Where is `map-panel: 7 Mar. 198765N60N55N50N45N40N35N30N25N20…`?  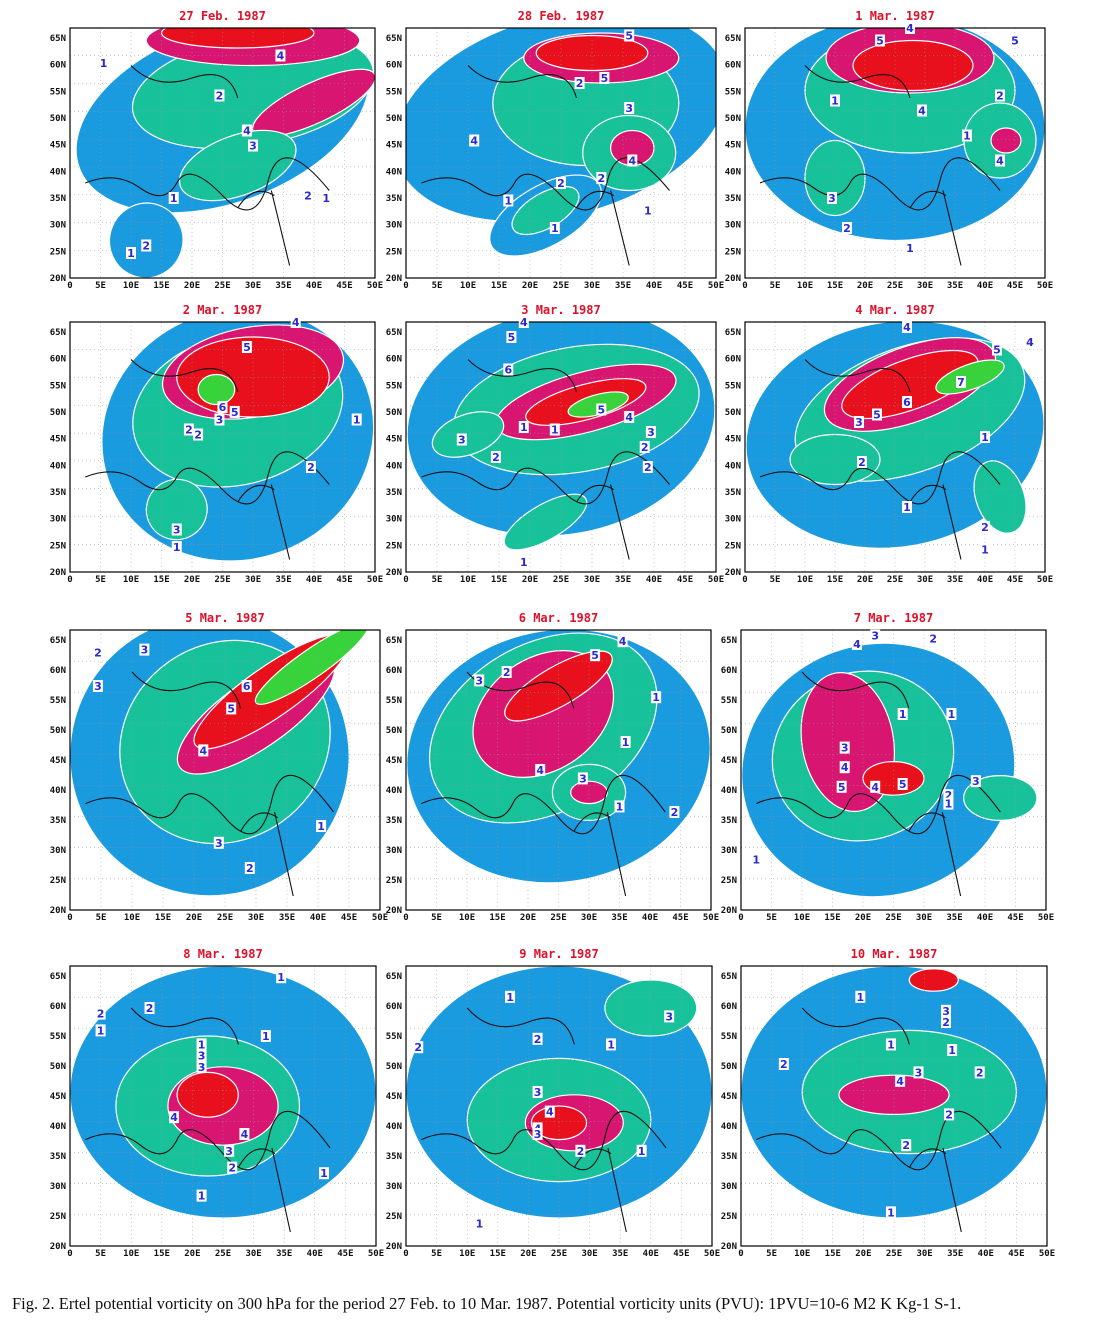 map-panel: 7 Mar. 198765N60N55N50N45N40N35N30N25N20… is located at coordinates (887, 767).